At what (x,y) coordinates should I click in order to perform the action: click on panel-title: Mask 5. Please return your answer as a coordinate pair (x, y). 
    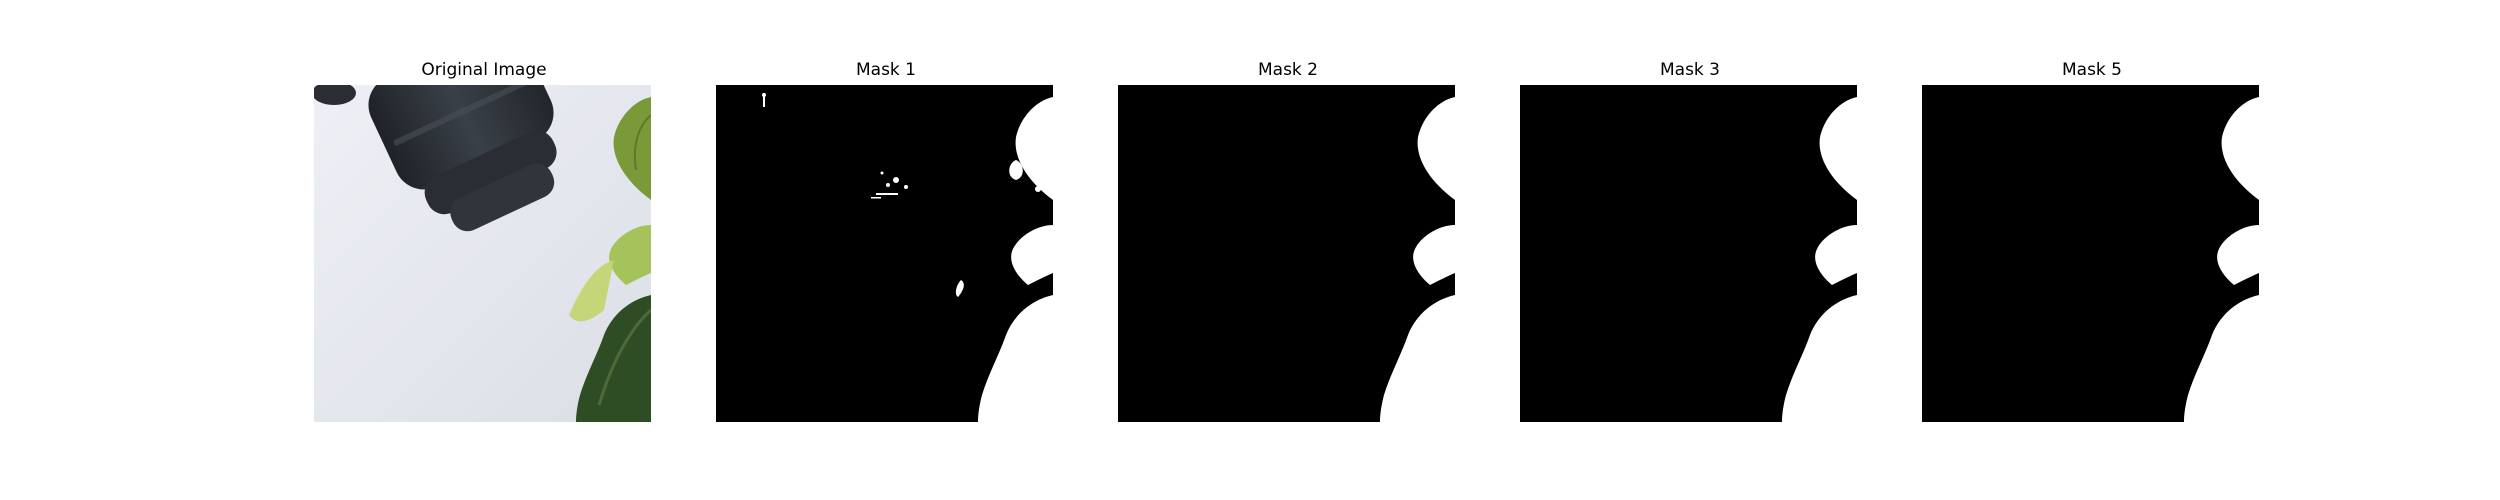
    Looking at the image, I should click on (2091, 70).